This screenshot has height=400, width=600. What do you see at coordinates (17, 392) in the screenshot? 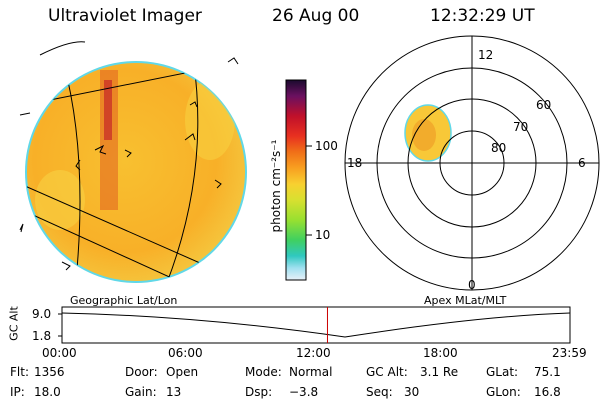
I see `ip-label: IP:` at bounding box center [17, 392].